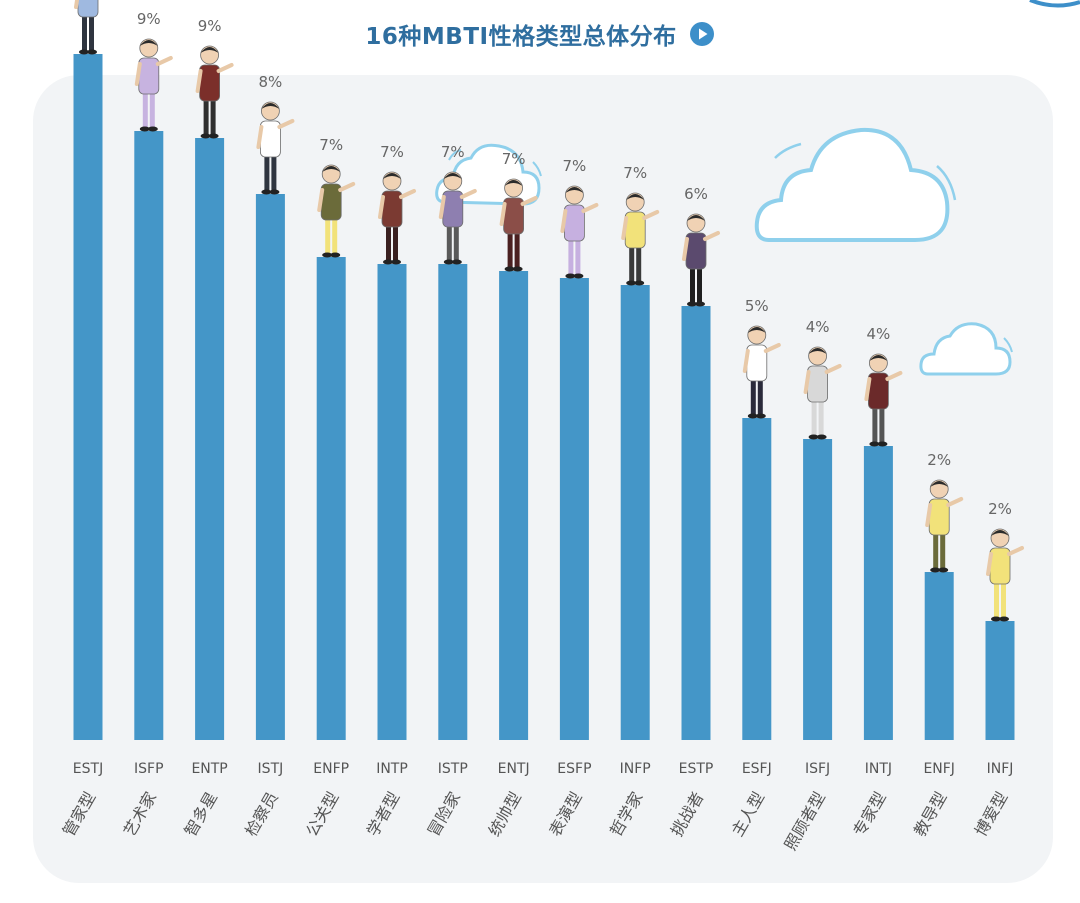 This screenshot has width=1080, height=903. Describe the element at coordinates (702, 34) in the screenshot. I see `play-circle-icon` at that location.